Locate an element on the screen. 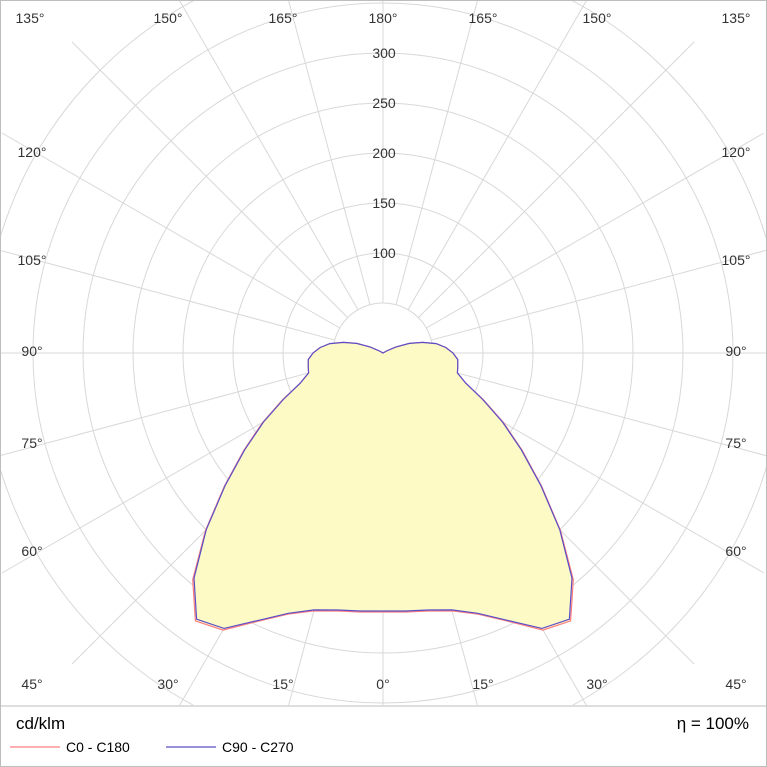  legend-label-c90-c270: C90 - C270 is located at coordinates (258, 747).